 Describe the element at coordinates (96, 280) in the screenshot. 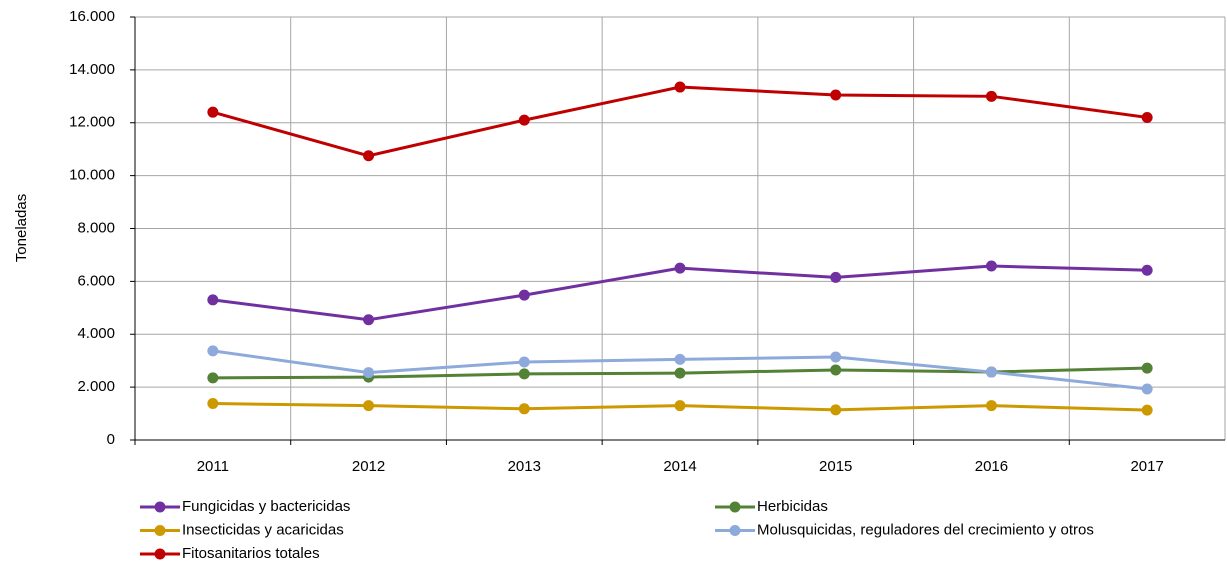

I see `y-tick-label: 6.000` at that location.